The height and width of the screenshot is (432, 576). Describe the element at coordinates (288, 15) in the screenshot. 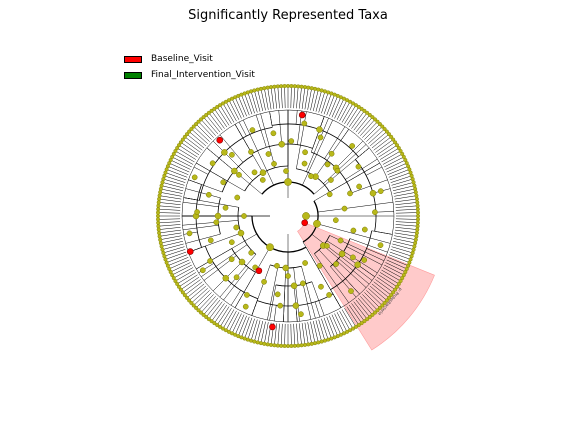

I see `chart-title: Significantly Represented Taxa` at that location.